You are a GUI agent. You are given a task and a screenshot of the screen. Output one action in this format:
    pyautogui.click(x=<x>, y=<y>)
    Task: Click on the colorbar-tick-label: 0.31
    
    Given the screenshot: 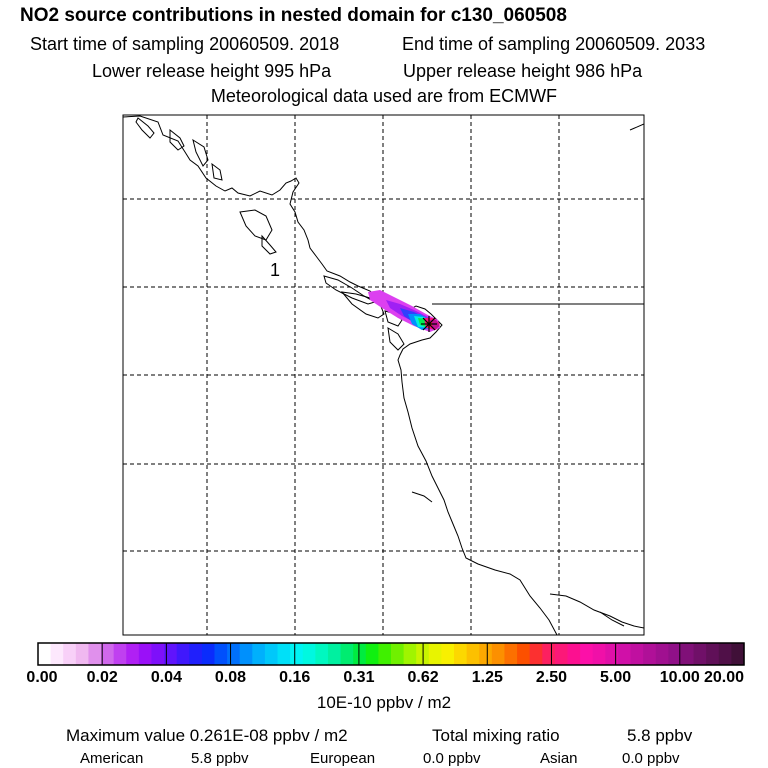 What is the action you would take?
    pyautogui.click(x=359, y=677)
    